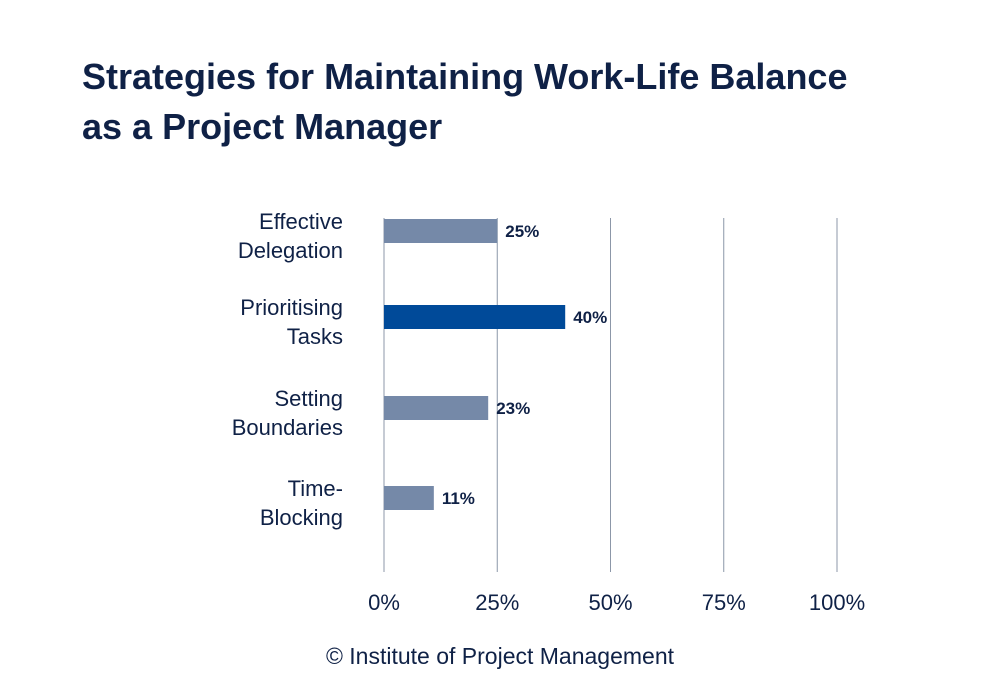  I want to click on bar-value-label: 23%, so click(513, 408).